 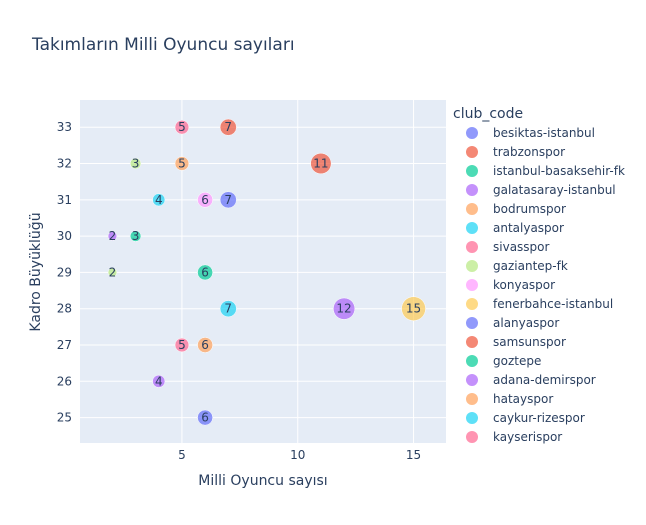 What do you see at coordinates (113, 236) in the screenshot?
I see `bubble-value-label: 2` at bounding box center [113, 236].